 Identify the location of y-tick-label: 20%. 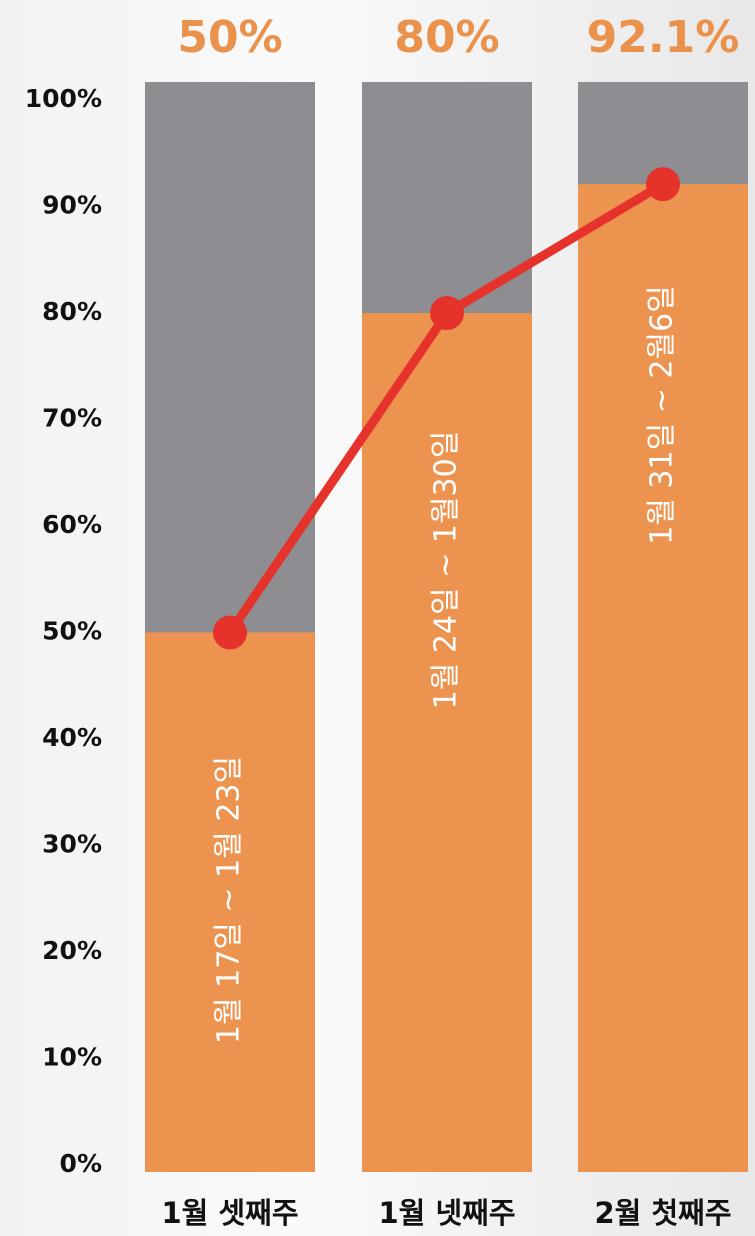
(72, 950).